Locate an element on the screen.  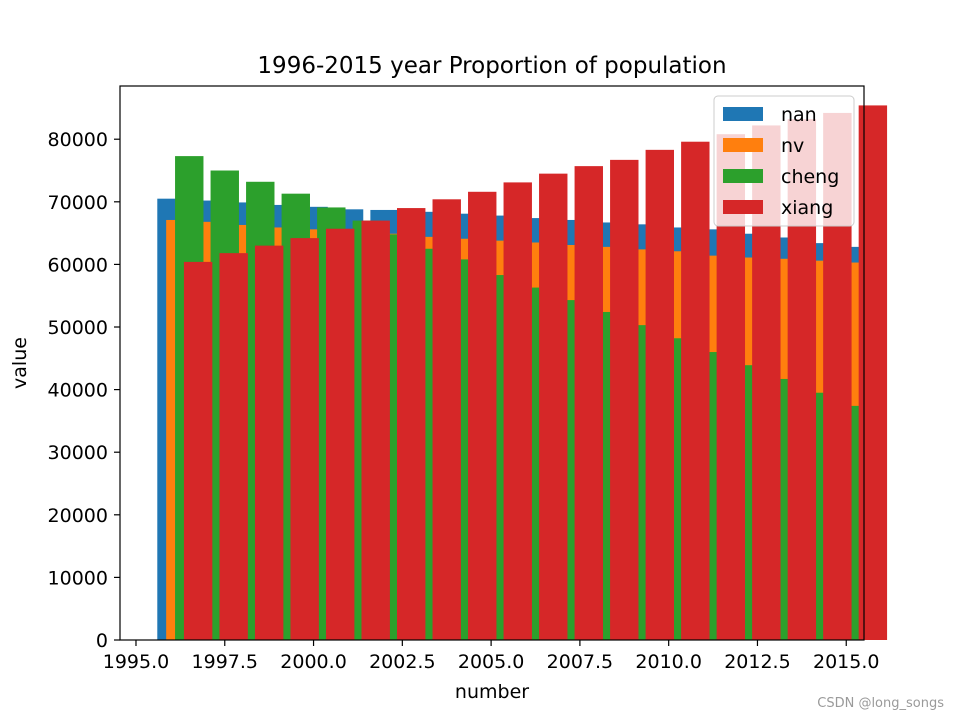
legend-label-nan: nan is located at coordinates (799, 115).